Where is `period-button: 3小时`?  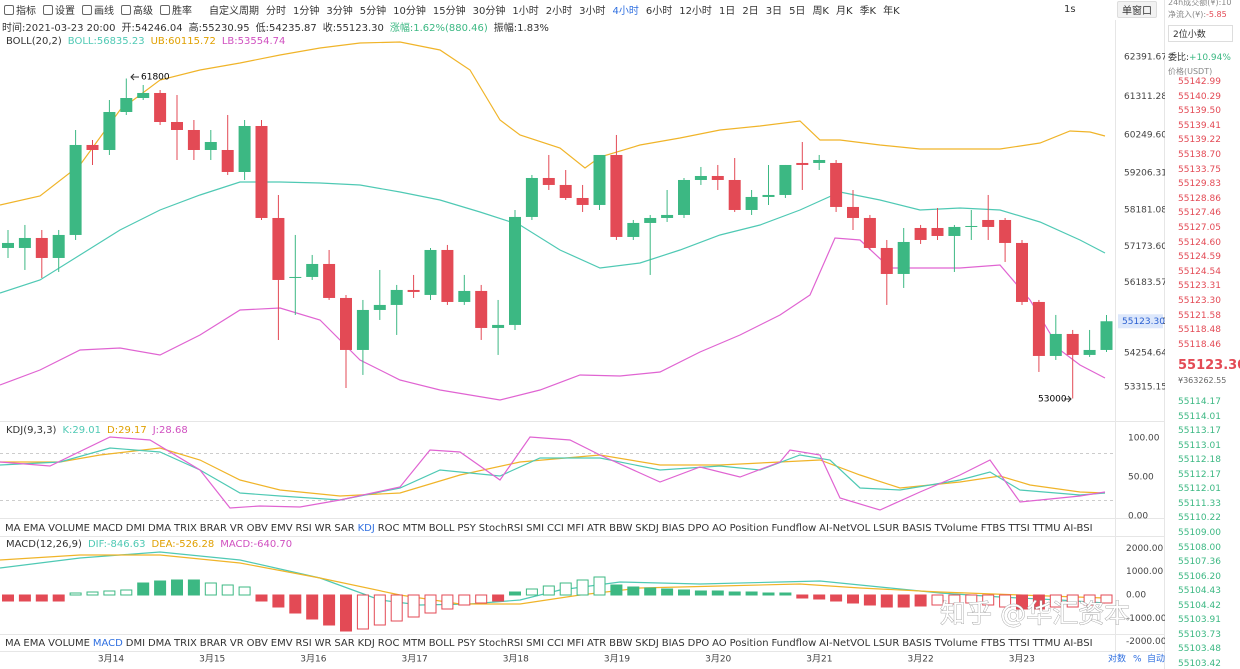
period-button: 3小时 is located at coordinates (592, 11).